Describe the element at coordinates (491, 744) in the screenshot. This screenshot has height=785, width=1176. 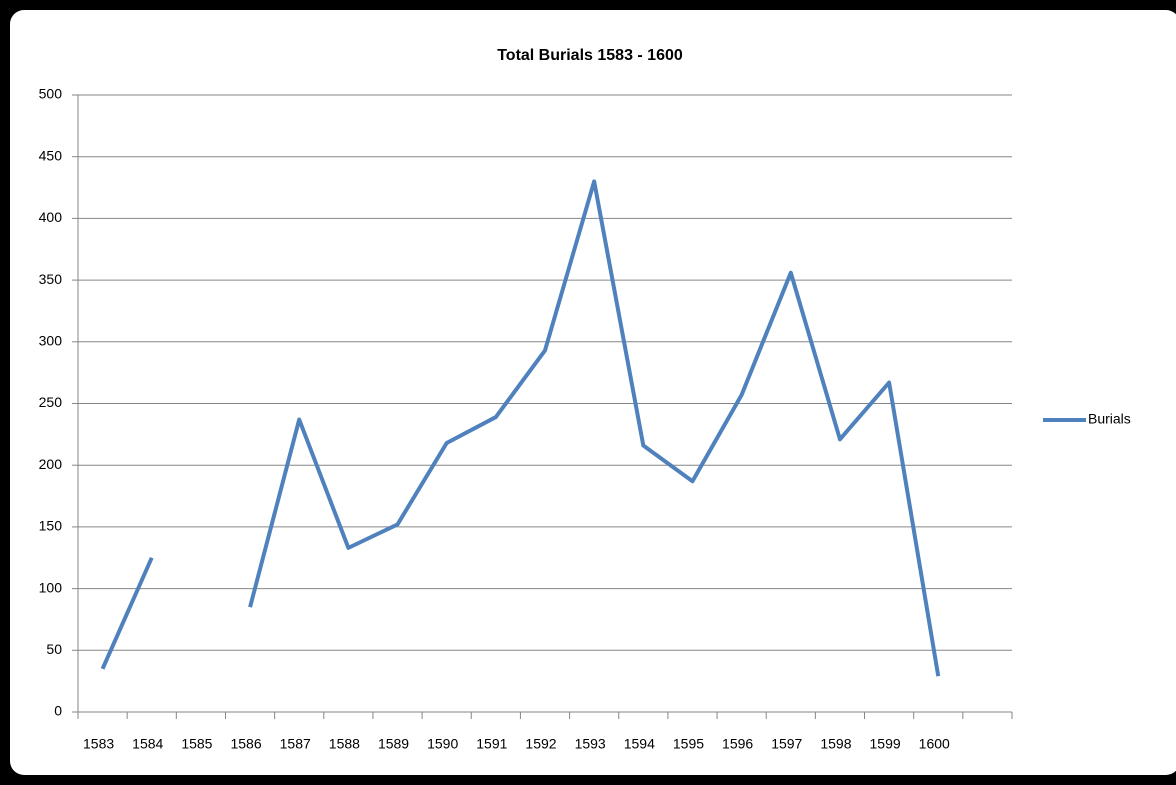
I see `x-tick-label: 1591` at that location.